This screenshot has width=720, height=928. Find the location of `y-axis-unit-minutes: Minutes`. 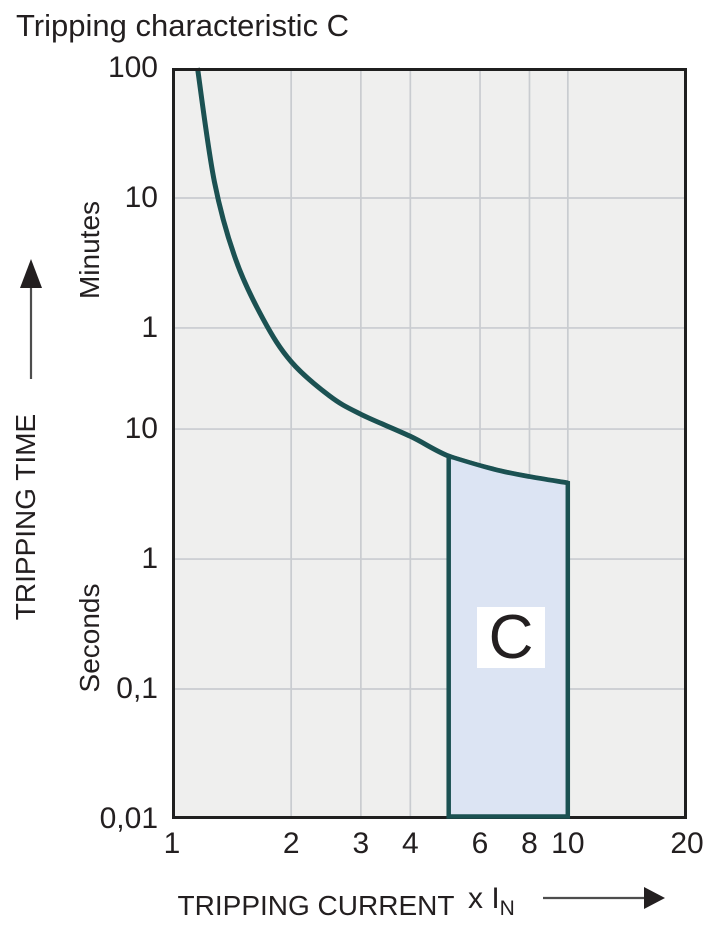

y-axis-unit-minutes: Minutes is located at coordinates (89, 250).